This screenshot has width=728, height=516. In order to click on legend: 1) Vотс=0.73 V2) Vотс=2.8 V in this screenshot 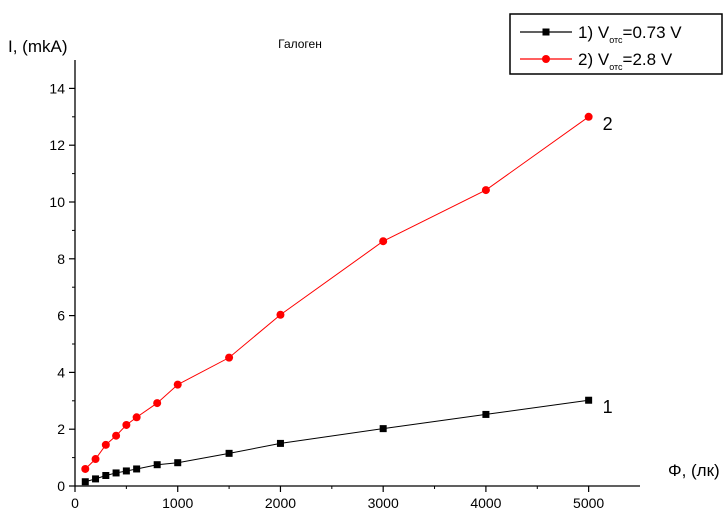, I will do `click(616, 44)`.